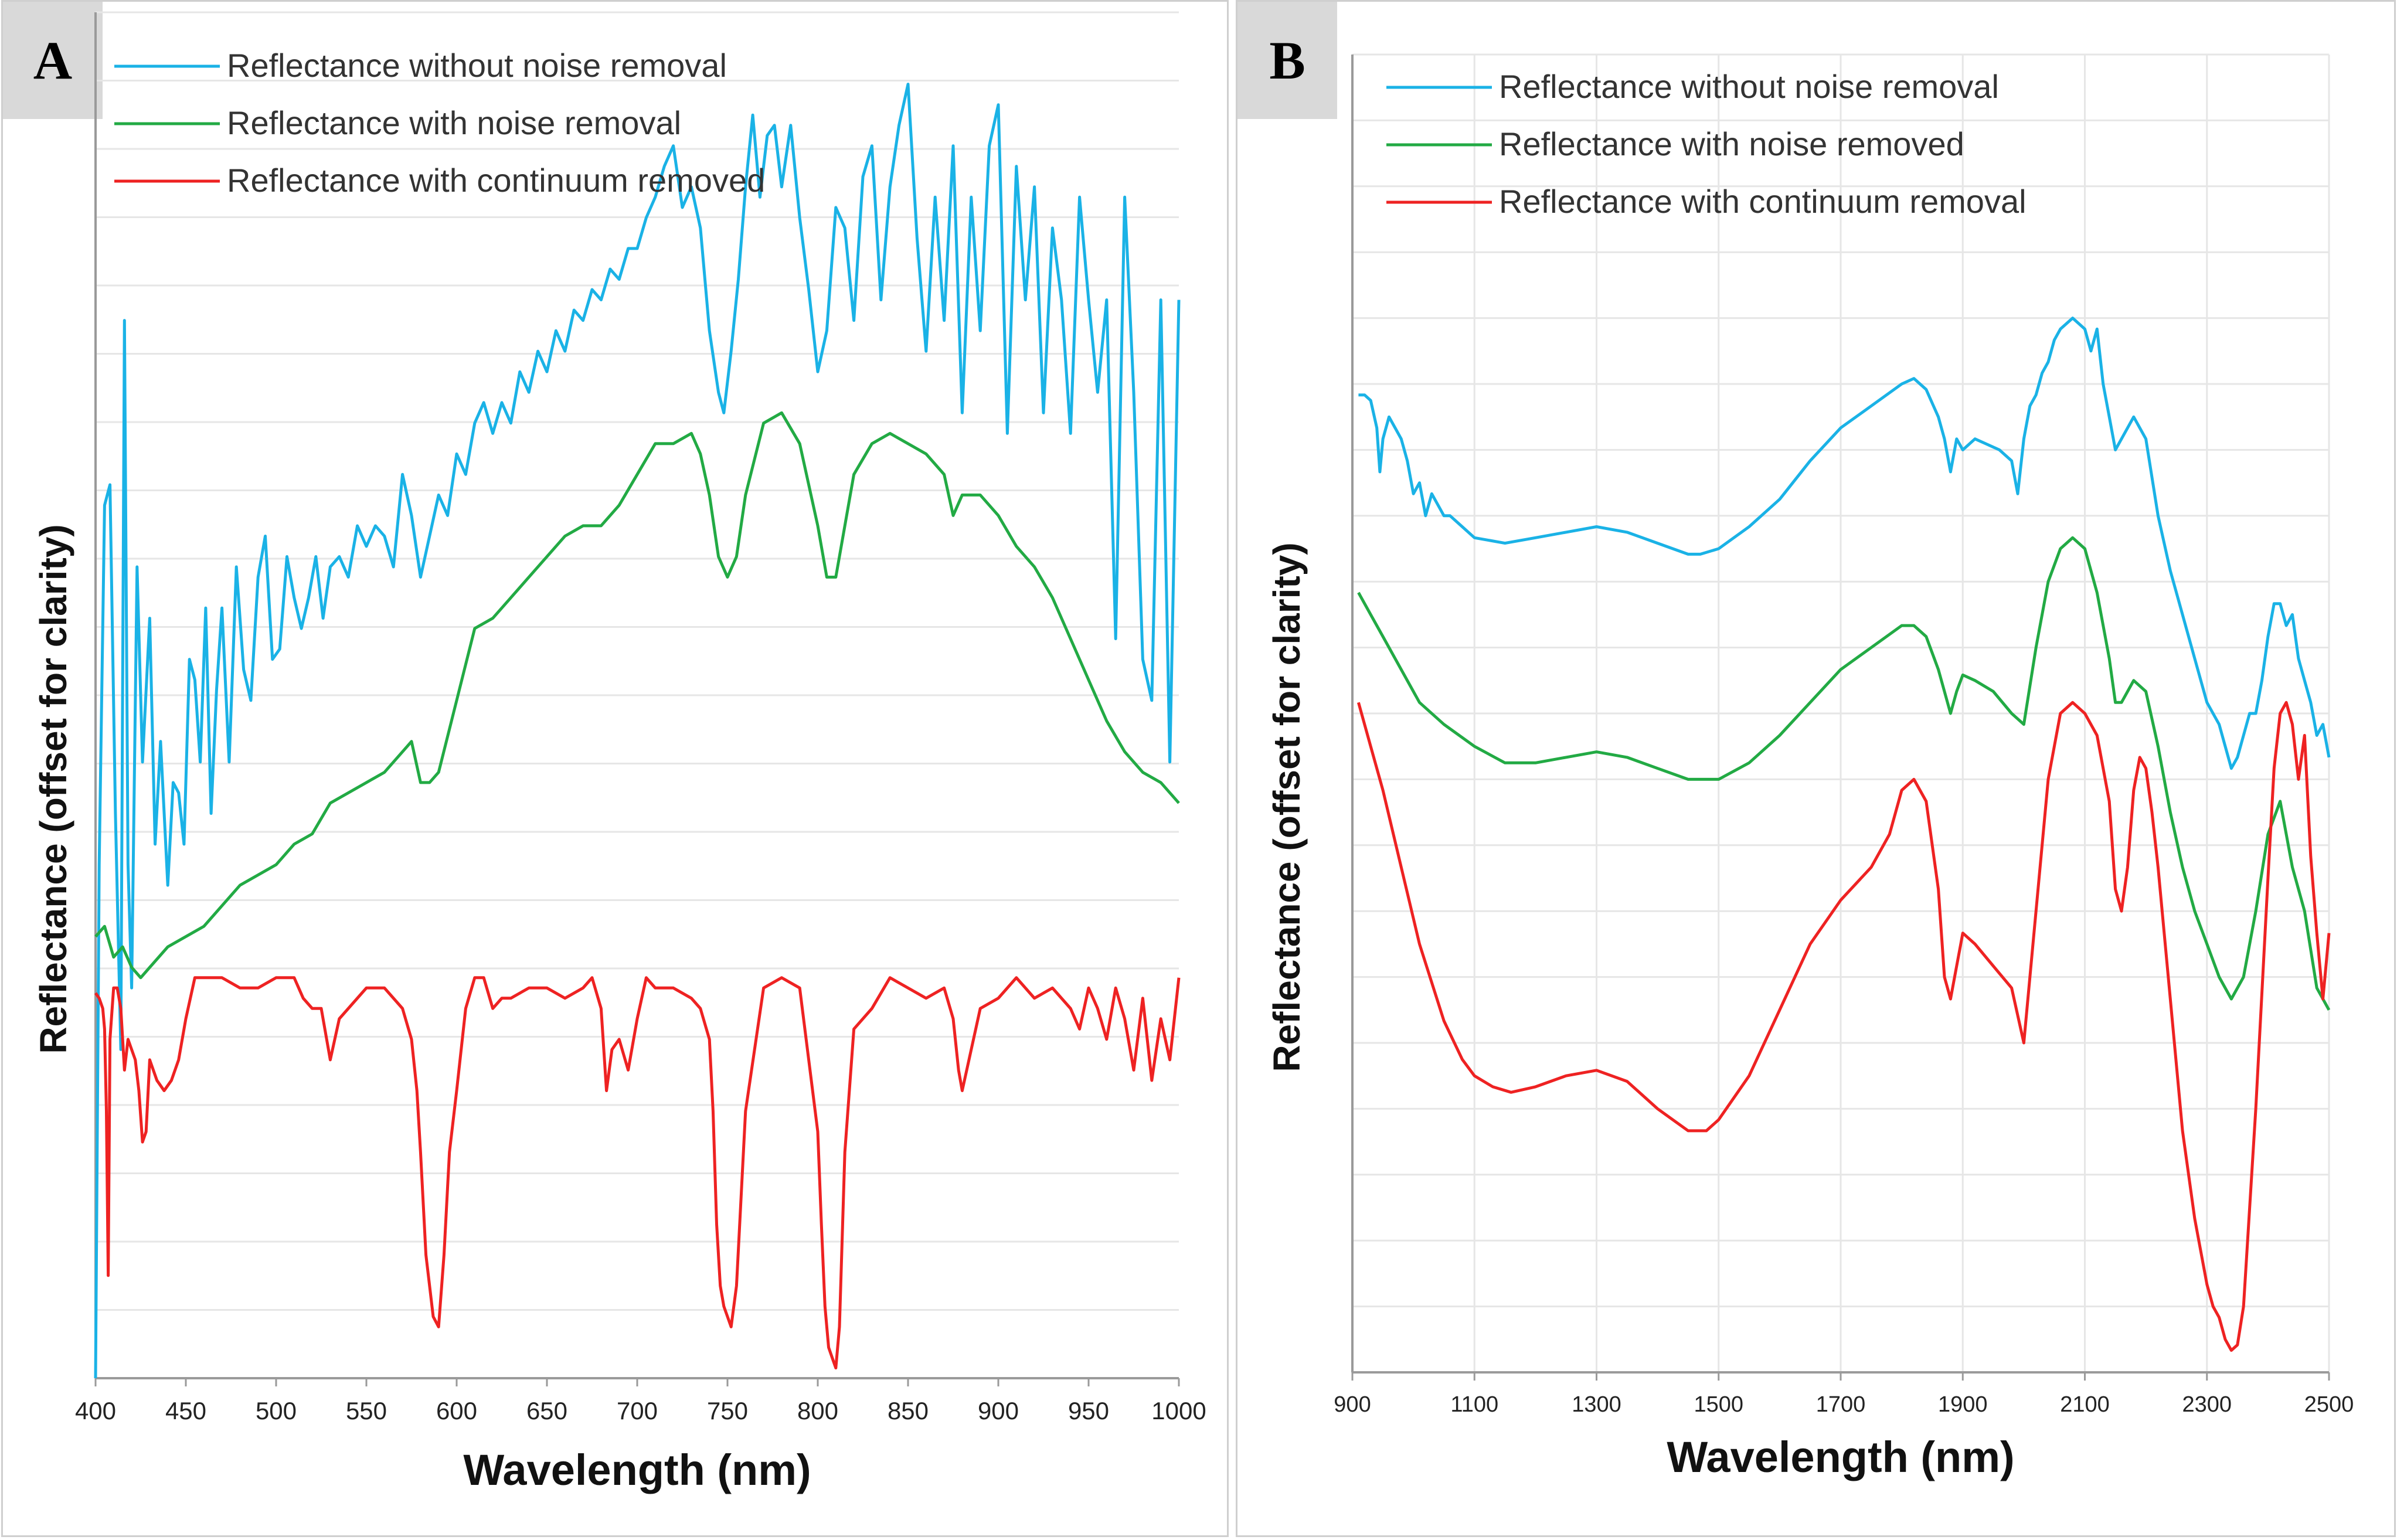  Describe the element at coordinates (546, 1411) in the screenshot. I see `x-tick-label: 650` at that location.